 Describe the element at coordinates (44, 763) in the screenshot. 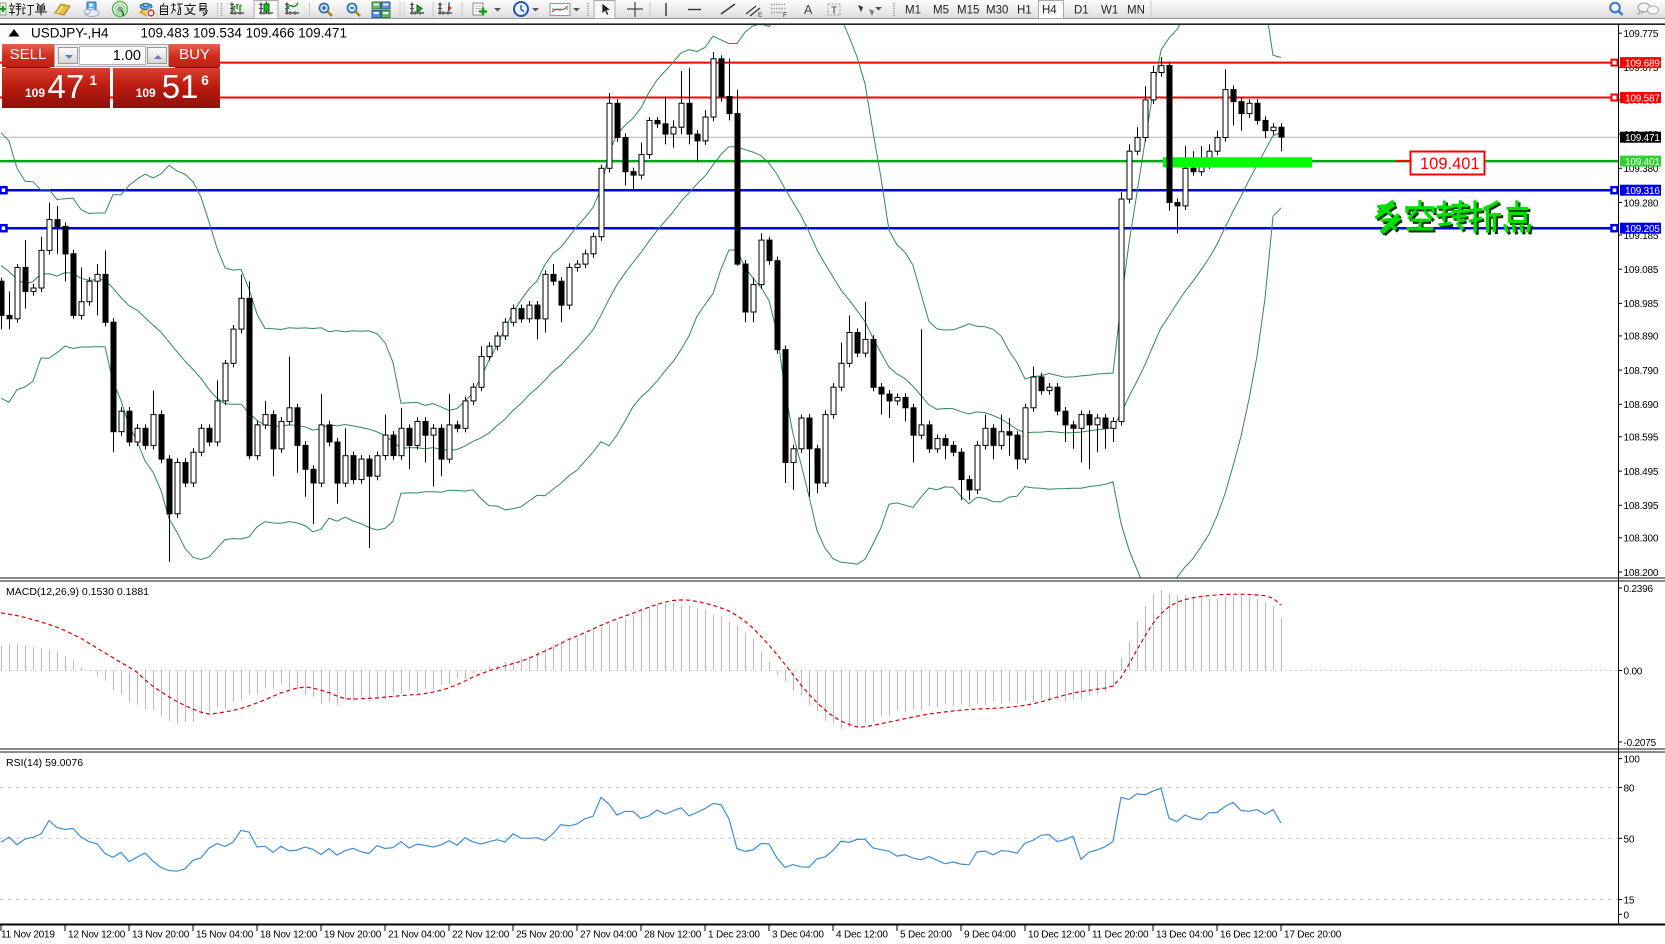

I see `svg-text: RSI(14) 59.0076` at that location.